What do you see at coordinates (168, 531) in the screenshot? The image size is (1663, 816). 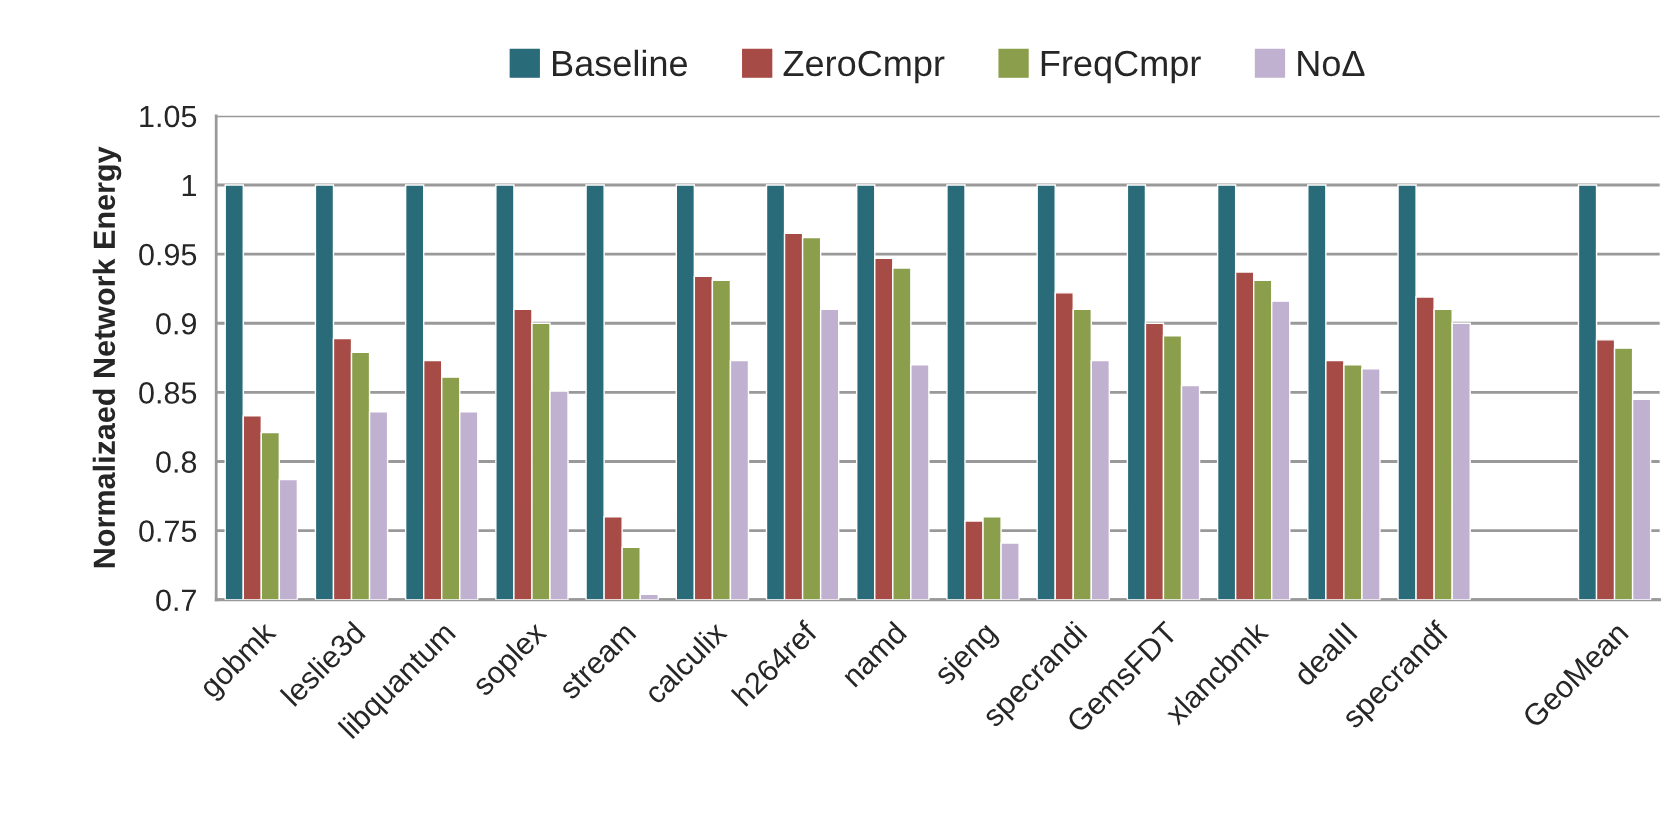 I see `y-tick-label: 0.75` at bounding box center [168, 531].